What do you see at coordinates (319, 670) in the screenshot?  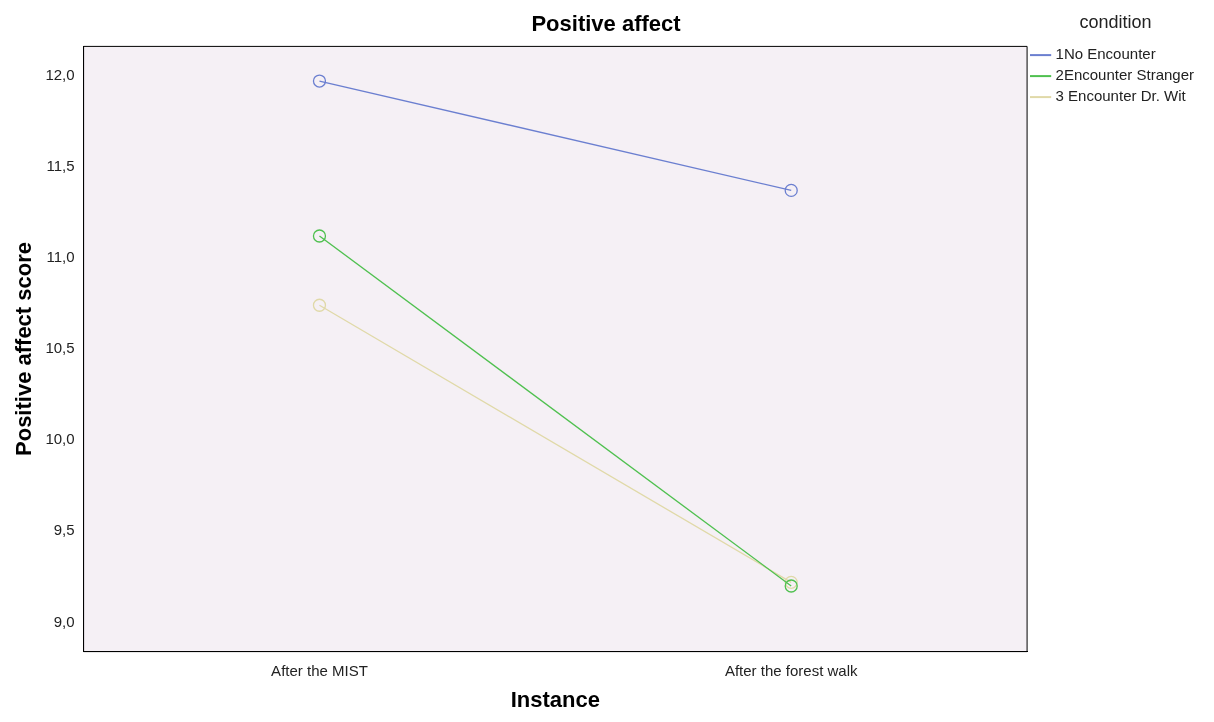 I see `x-tick-label: After the MIST` at bounding box center [319, 670].